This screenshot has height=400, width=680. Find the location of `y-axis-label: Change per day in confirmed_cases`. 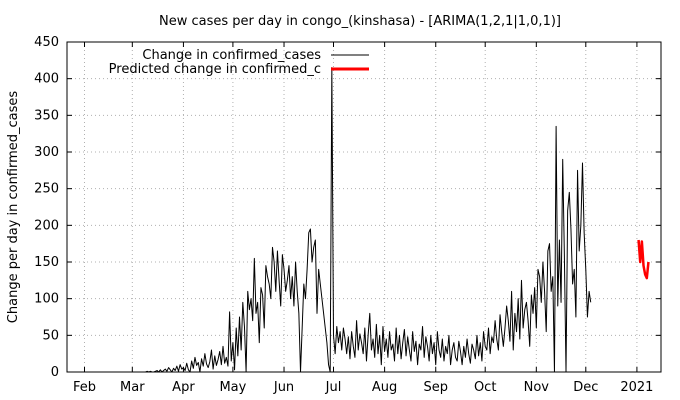

y-axis-label: Change per day in confirmed_cases is located at coordinates (13, 207).